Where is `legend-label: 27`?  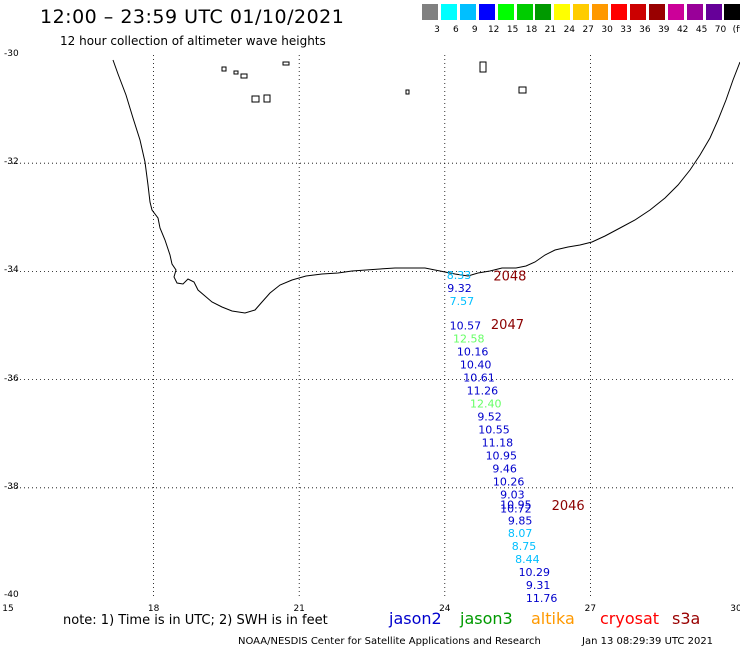
legend-label: 27 is located at coordinates (588, 30).